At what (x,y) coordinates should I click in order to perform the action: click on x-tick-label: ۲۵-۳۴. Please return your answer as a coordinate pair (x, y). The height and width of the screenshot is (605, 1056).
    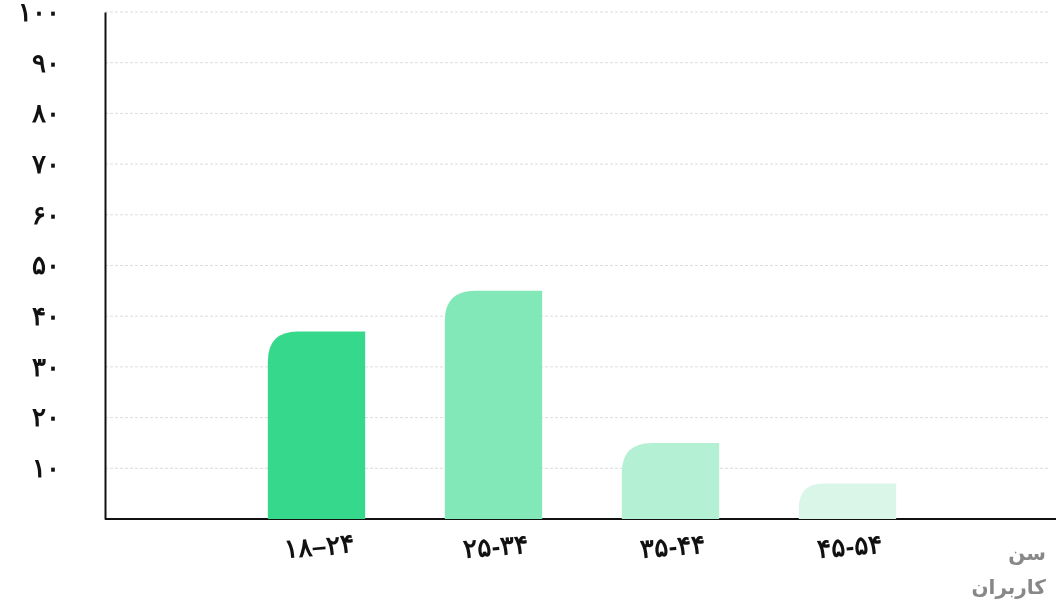
    Looking at the image, I should click on (496, 546).